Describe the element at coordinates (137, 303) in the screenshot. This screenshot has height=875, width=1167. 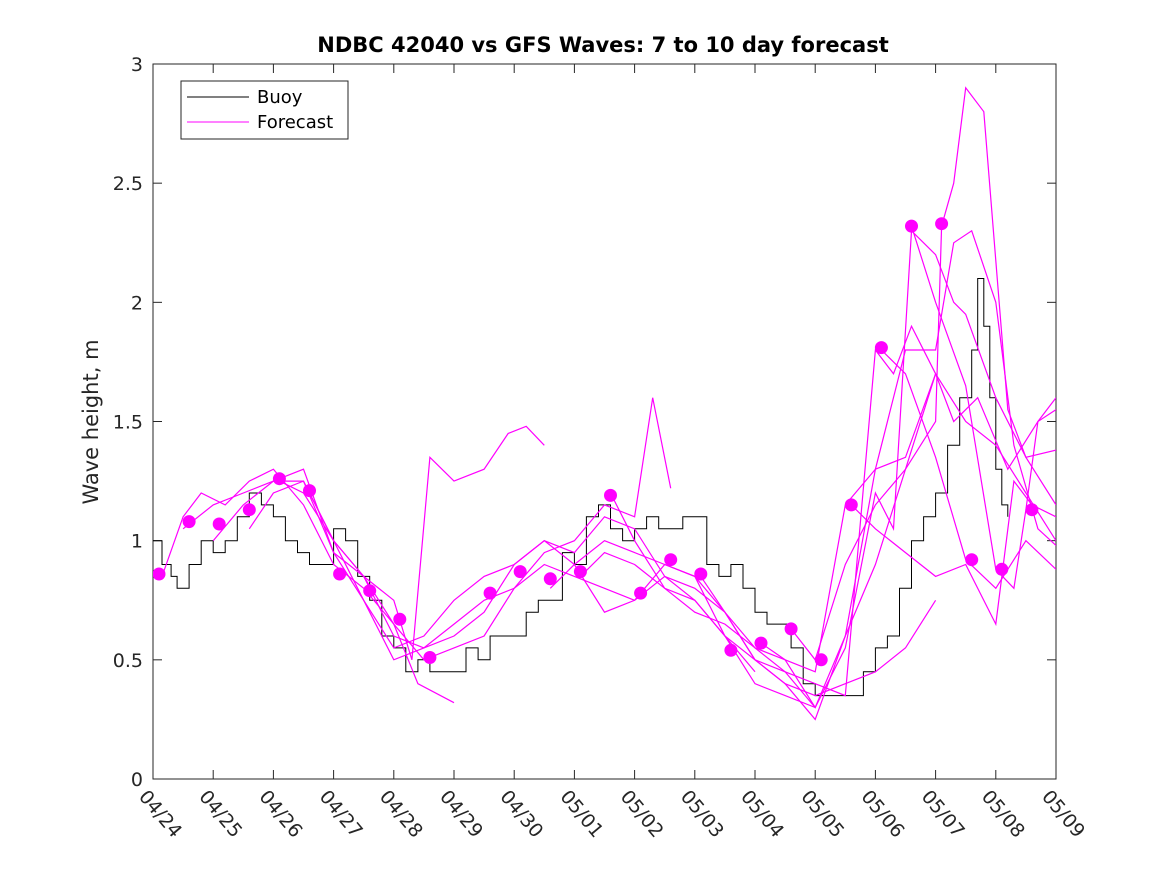
I see `y-tick-label: 2` at that location.